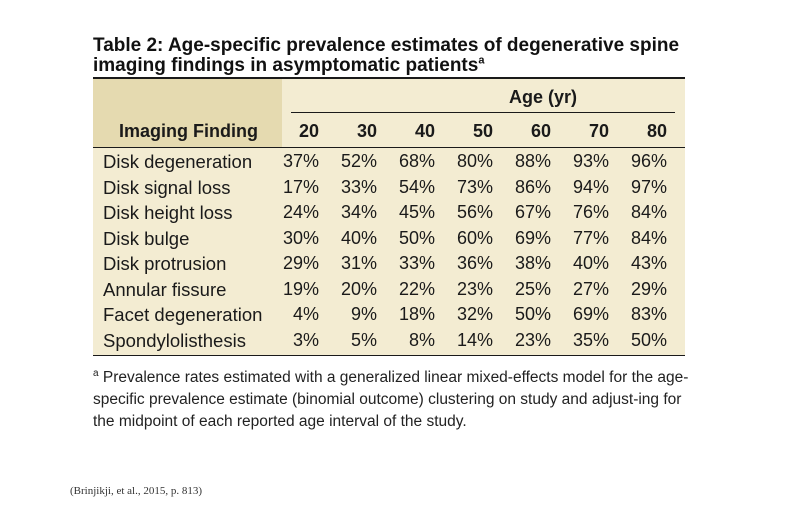  Describe the element at coordinates (532, 186) in the screenshot. I see `table-cell: 86%` at that location.